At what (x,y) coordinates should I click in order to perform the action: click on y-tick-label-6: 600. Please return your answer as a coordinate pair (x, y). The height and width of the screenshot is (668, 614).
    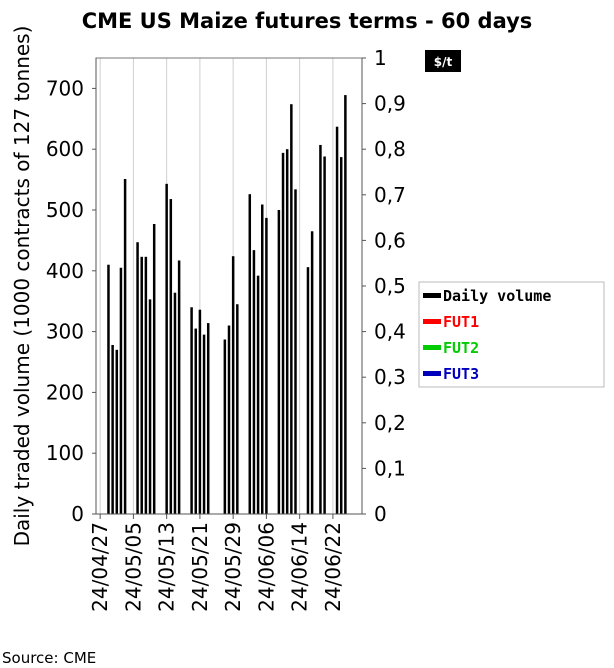
    Looking at the image, I should click on (65, 149).